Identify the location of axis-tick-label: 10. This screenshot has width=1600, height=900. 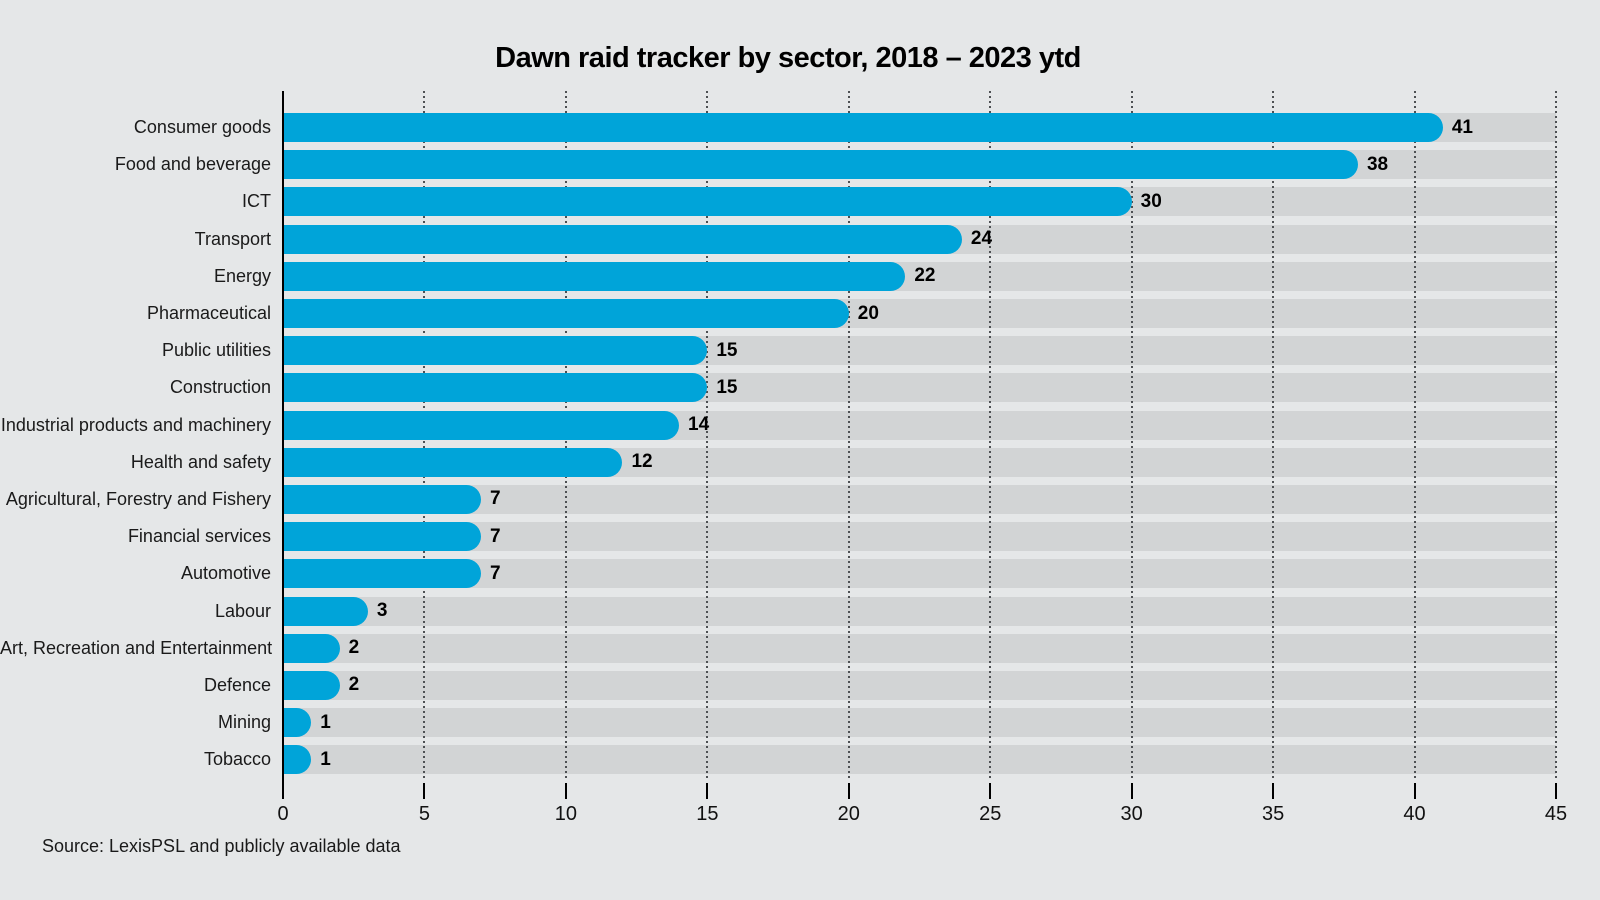
(565, 814).